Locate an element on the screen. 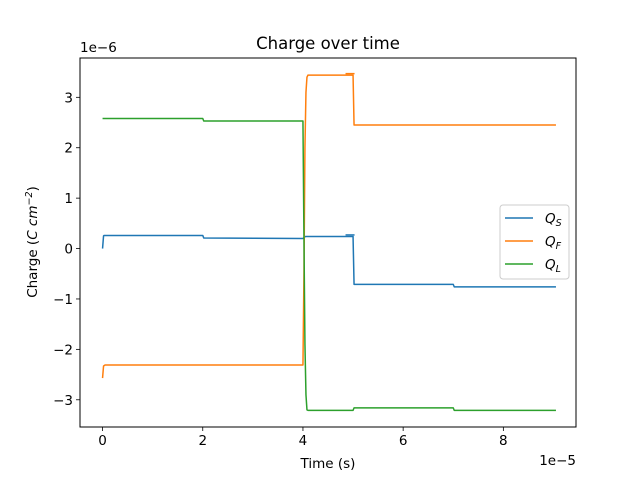 The width and height of the screenshot is (640, 480). x-axis-label: Time (s) is located at coordinates (328, 464).